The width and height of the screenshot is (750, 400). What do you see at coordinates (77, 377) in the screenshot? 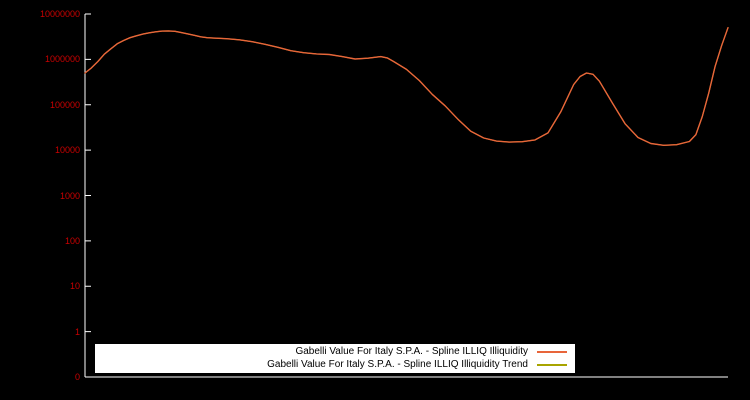
I see `y-tick-label: 0` at bounding box center [77, 377].